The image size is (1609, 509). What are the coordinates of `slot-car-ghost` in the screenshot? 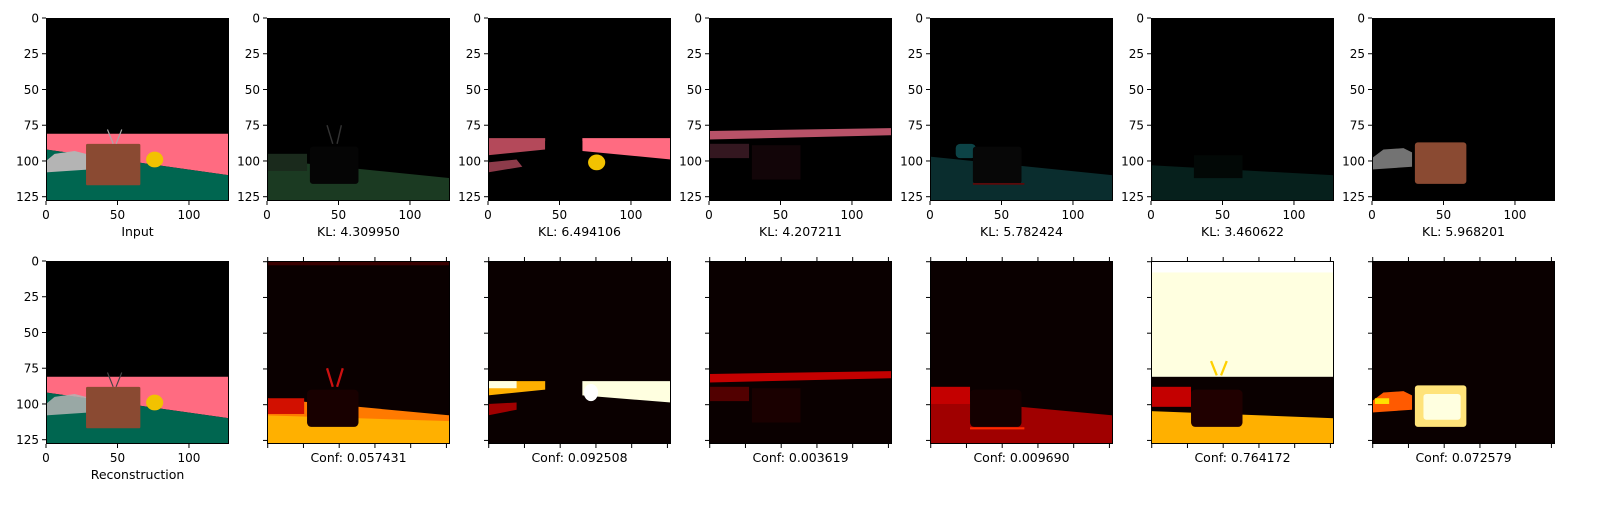 It's located at (729, 151).